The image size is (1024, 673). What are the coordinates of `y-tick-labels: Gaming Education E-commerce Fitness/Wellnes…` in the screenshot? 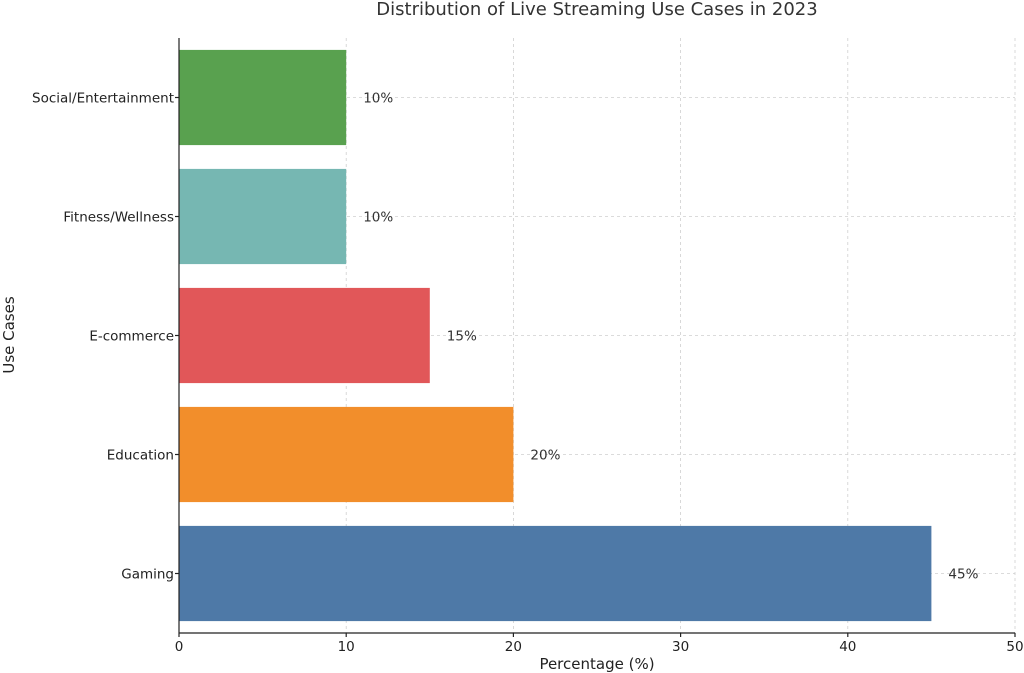 It's located at (105, 337).